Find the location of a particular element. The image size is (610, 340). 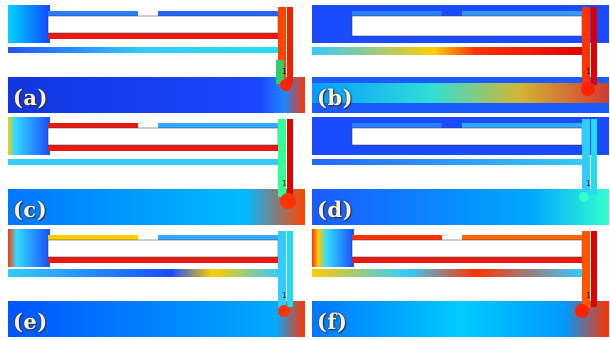

field-band is located at coordinates (460, 93).